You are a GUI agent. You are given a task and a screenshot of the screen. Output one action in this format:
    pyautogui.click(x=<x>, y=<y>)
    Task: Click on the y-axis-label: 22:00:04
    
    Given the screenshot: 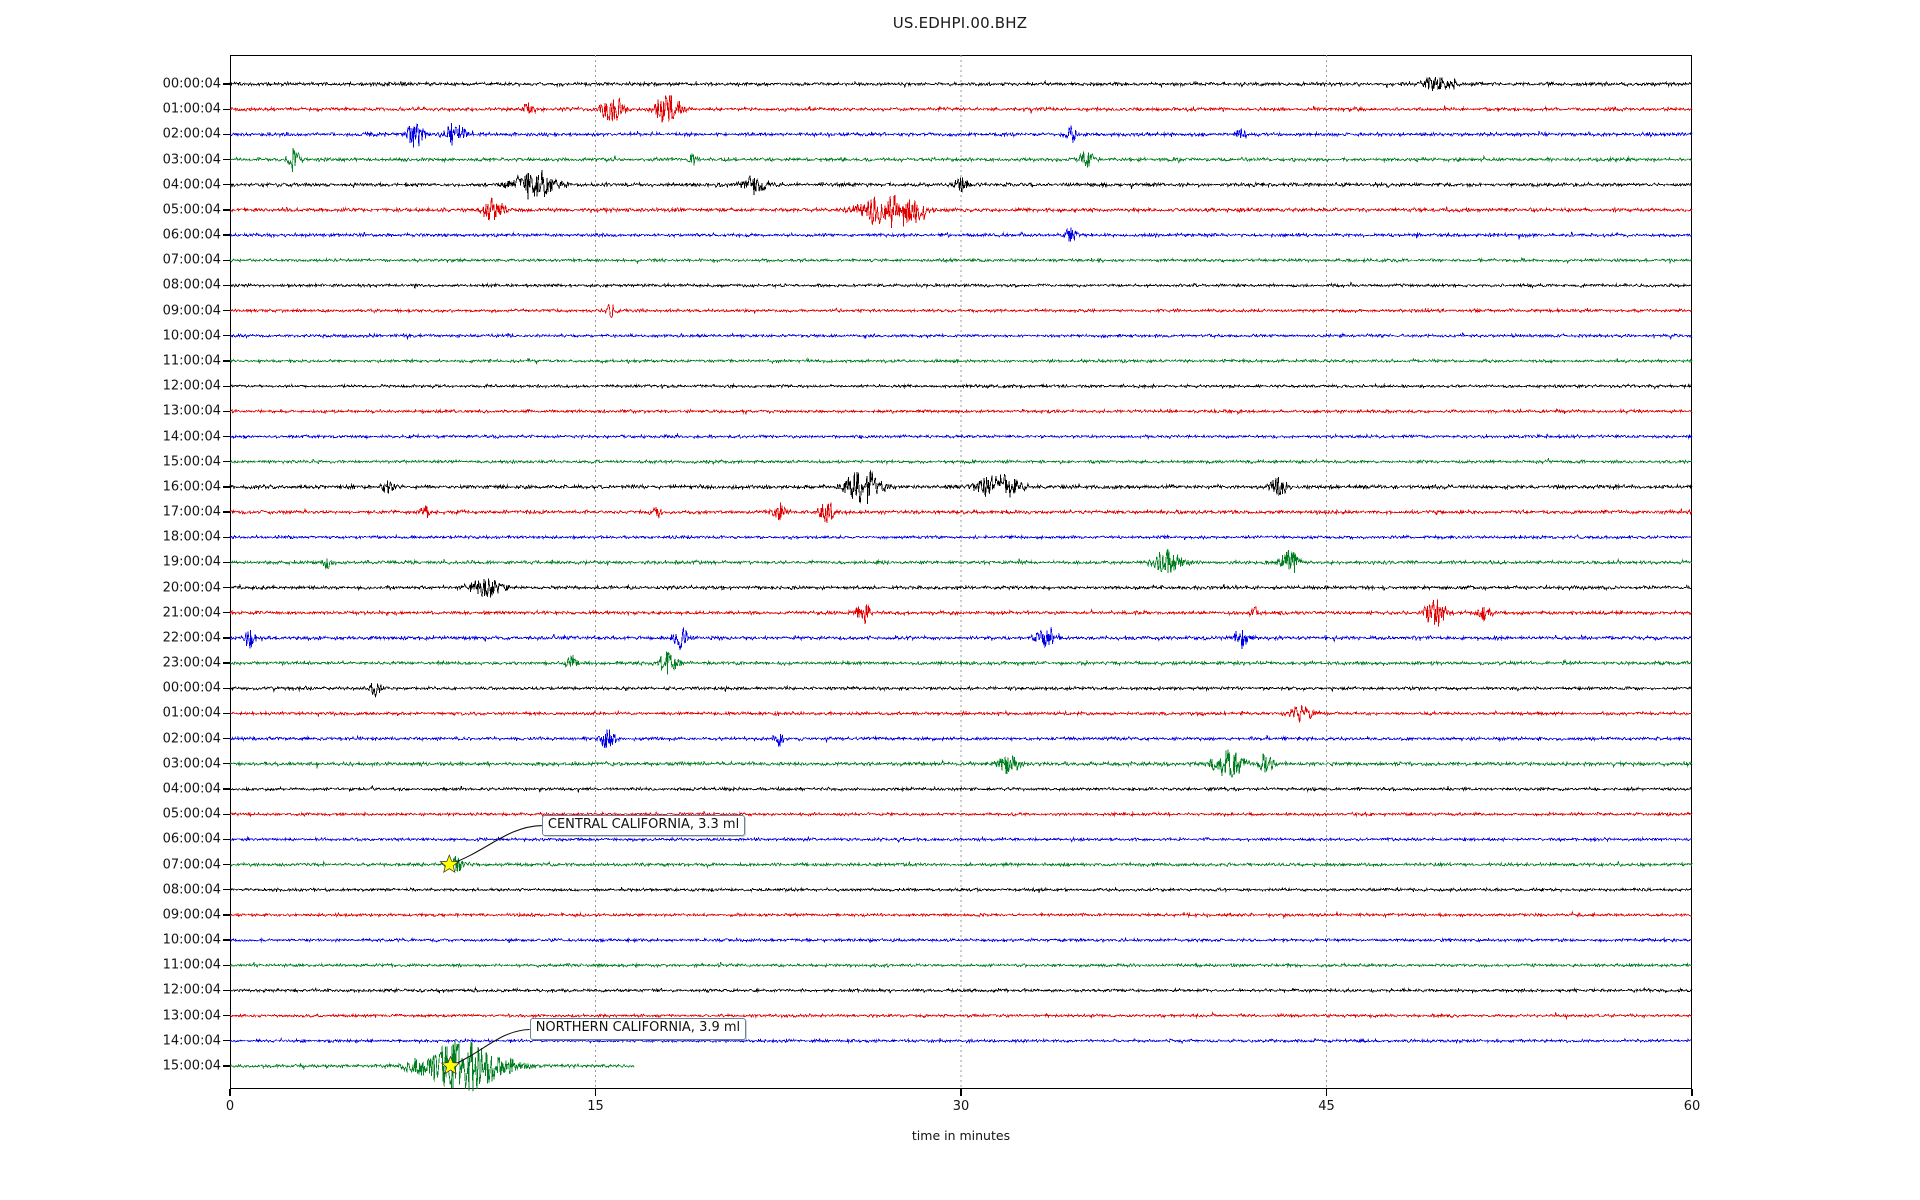 What is the action you would take?
    pyautogui.click(x=191, y=638)
    